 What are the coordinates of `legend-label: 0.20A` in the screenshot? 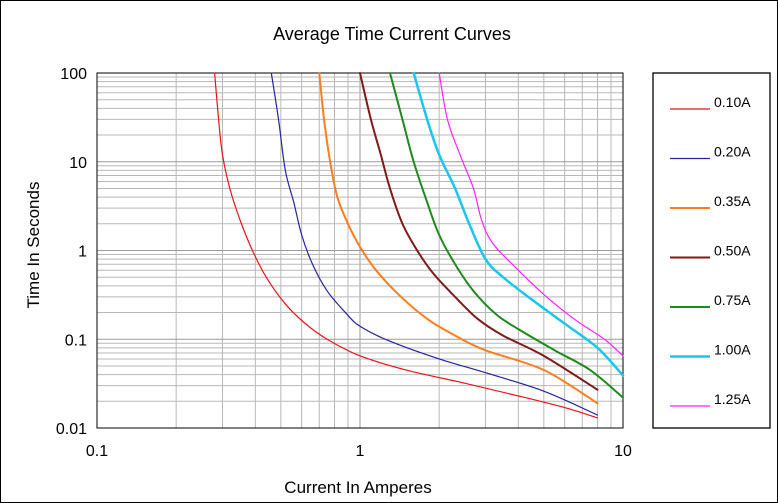 It's located at (732, 152).